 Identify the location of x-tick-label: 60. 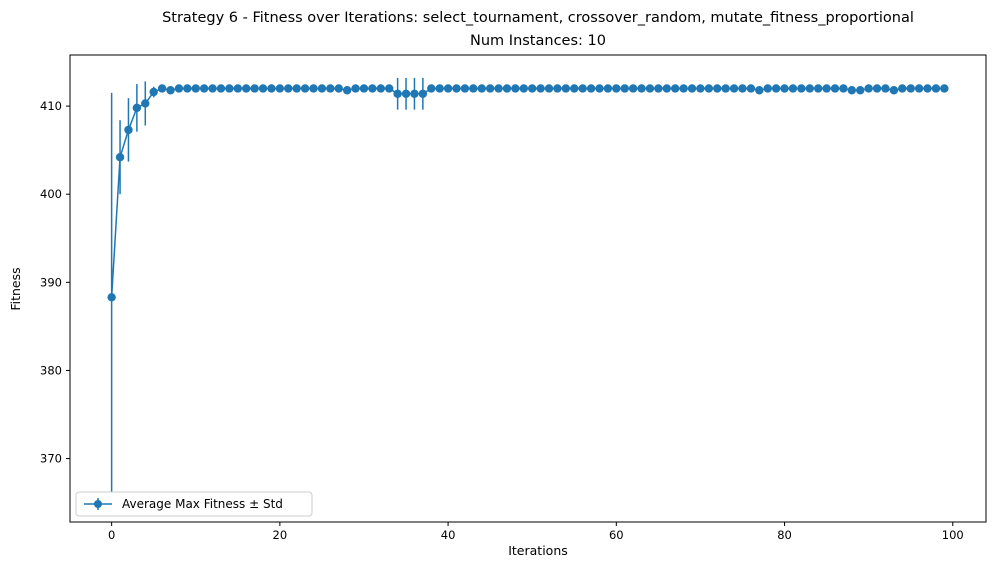
(616, 535).